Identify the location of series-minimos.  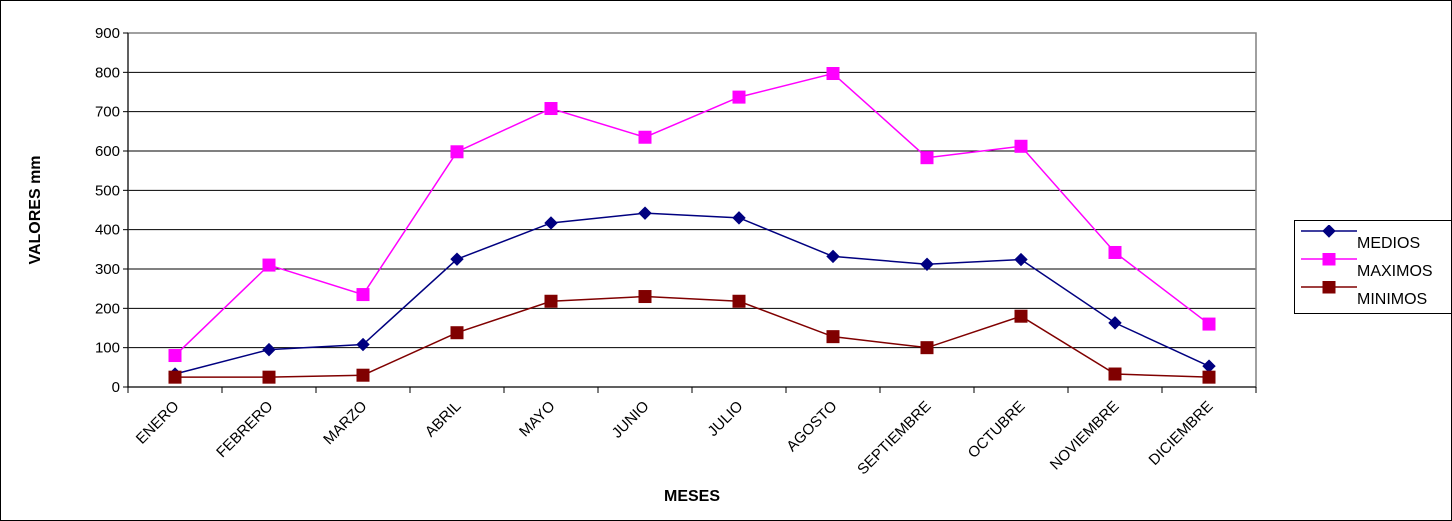
(692, 337).